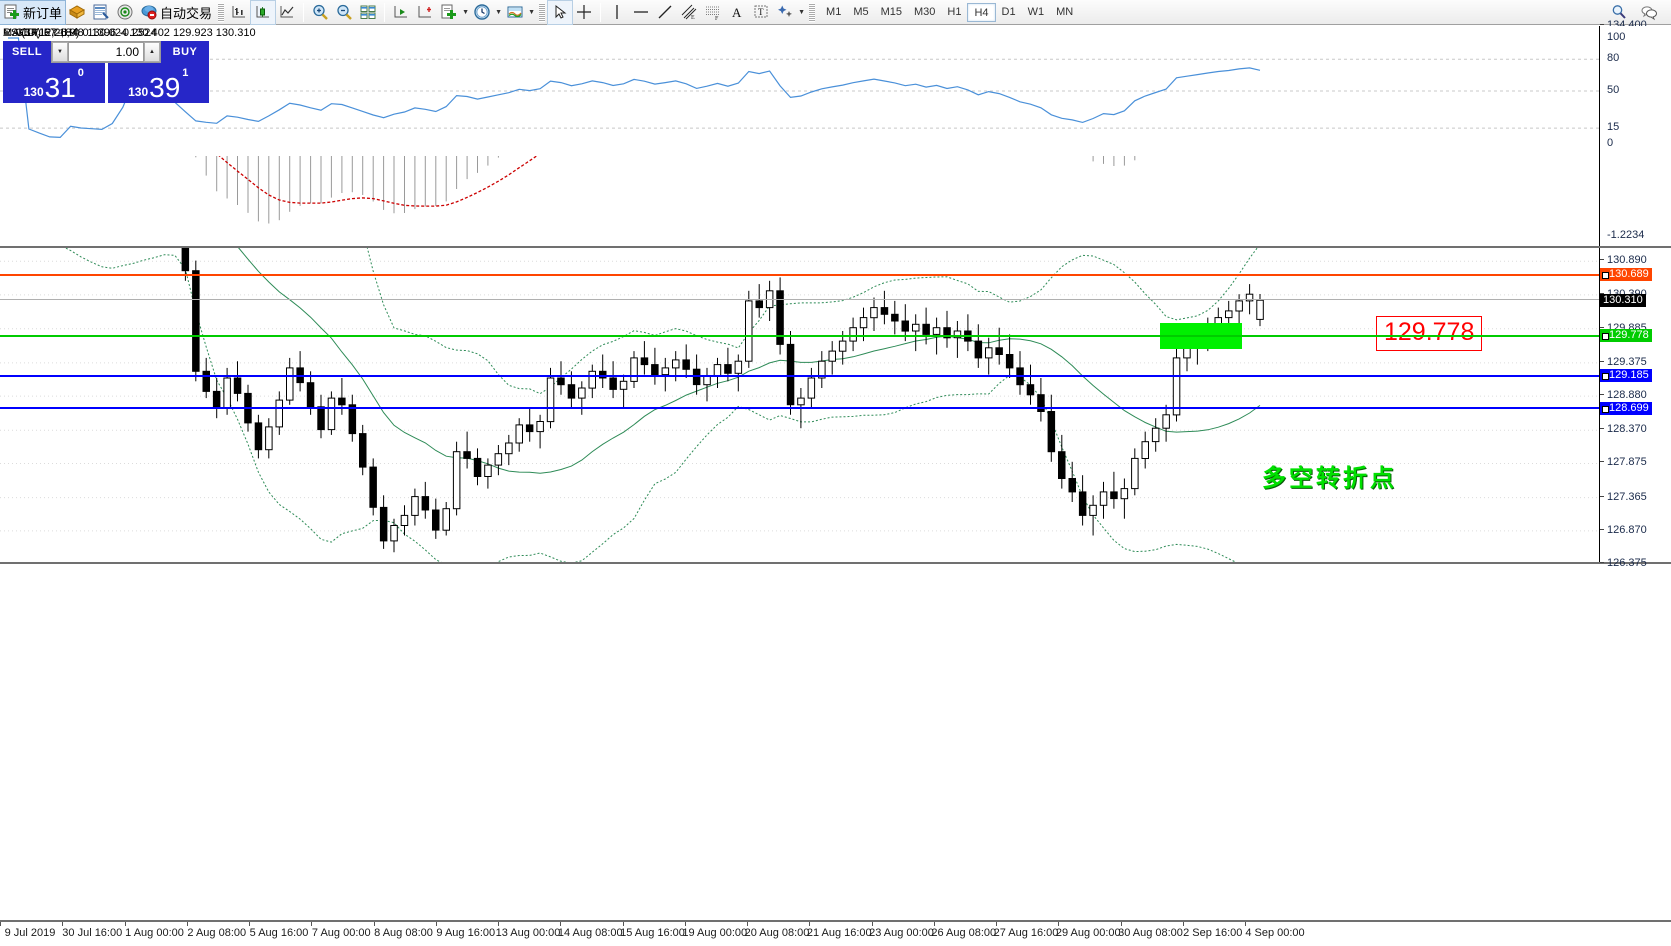 The image size is (1671, 946). What do you see at coordinates (641, 12) in the screenshot?
I see `horizontal-line-button` at bounding box center [641, 12].